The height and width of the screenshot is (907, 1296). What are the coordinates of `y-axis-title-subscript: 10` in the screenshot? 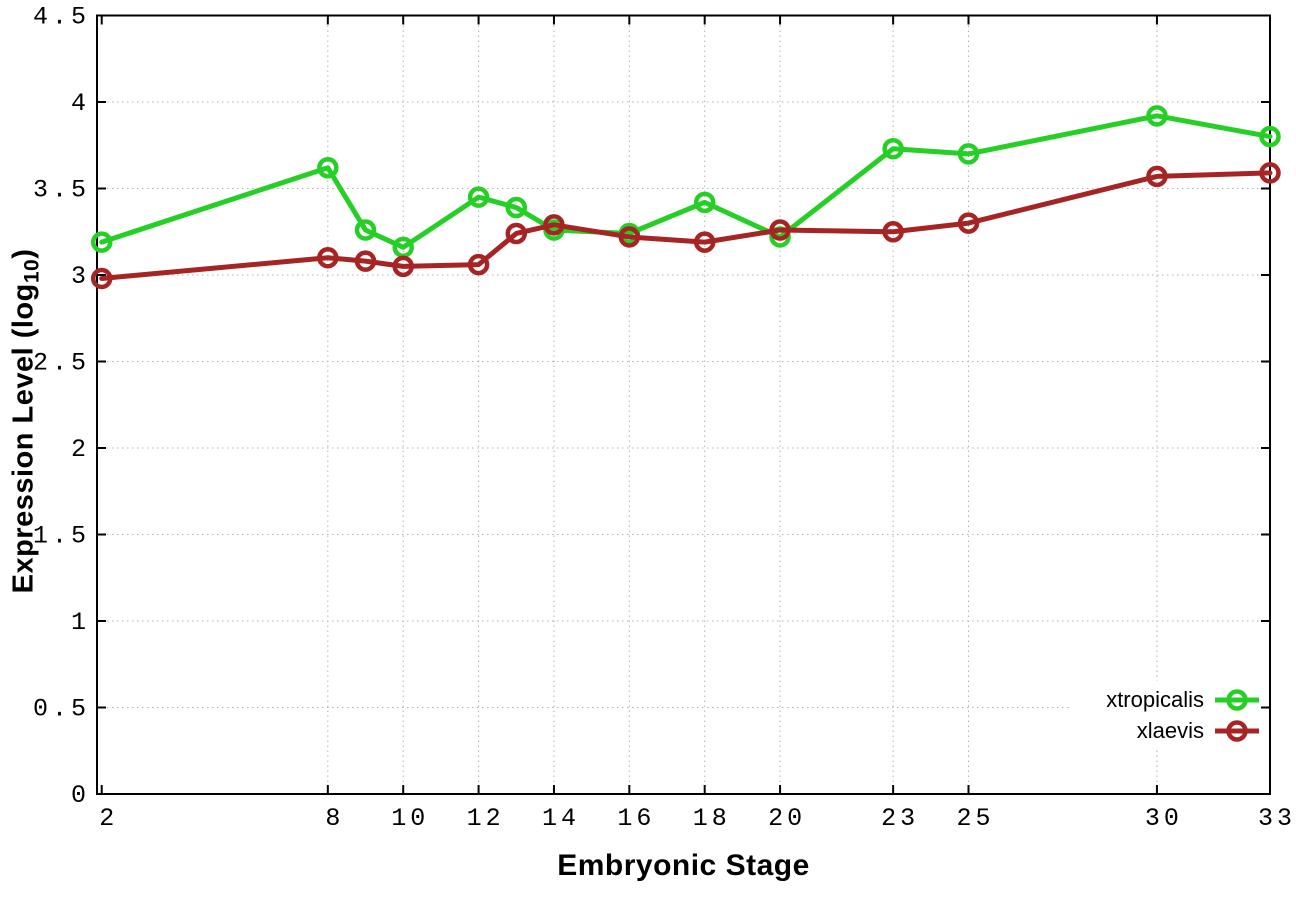 It's located at (32, 271).